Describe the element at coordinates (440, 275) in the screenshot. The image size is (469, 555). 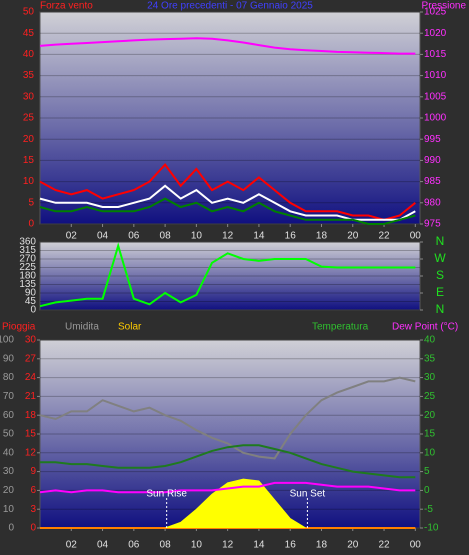
I see `y2-tick-label: S` at that location.